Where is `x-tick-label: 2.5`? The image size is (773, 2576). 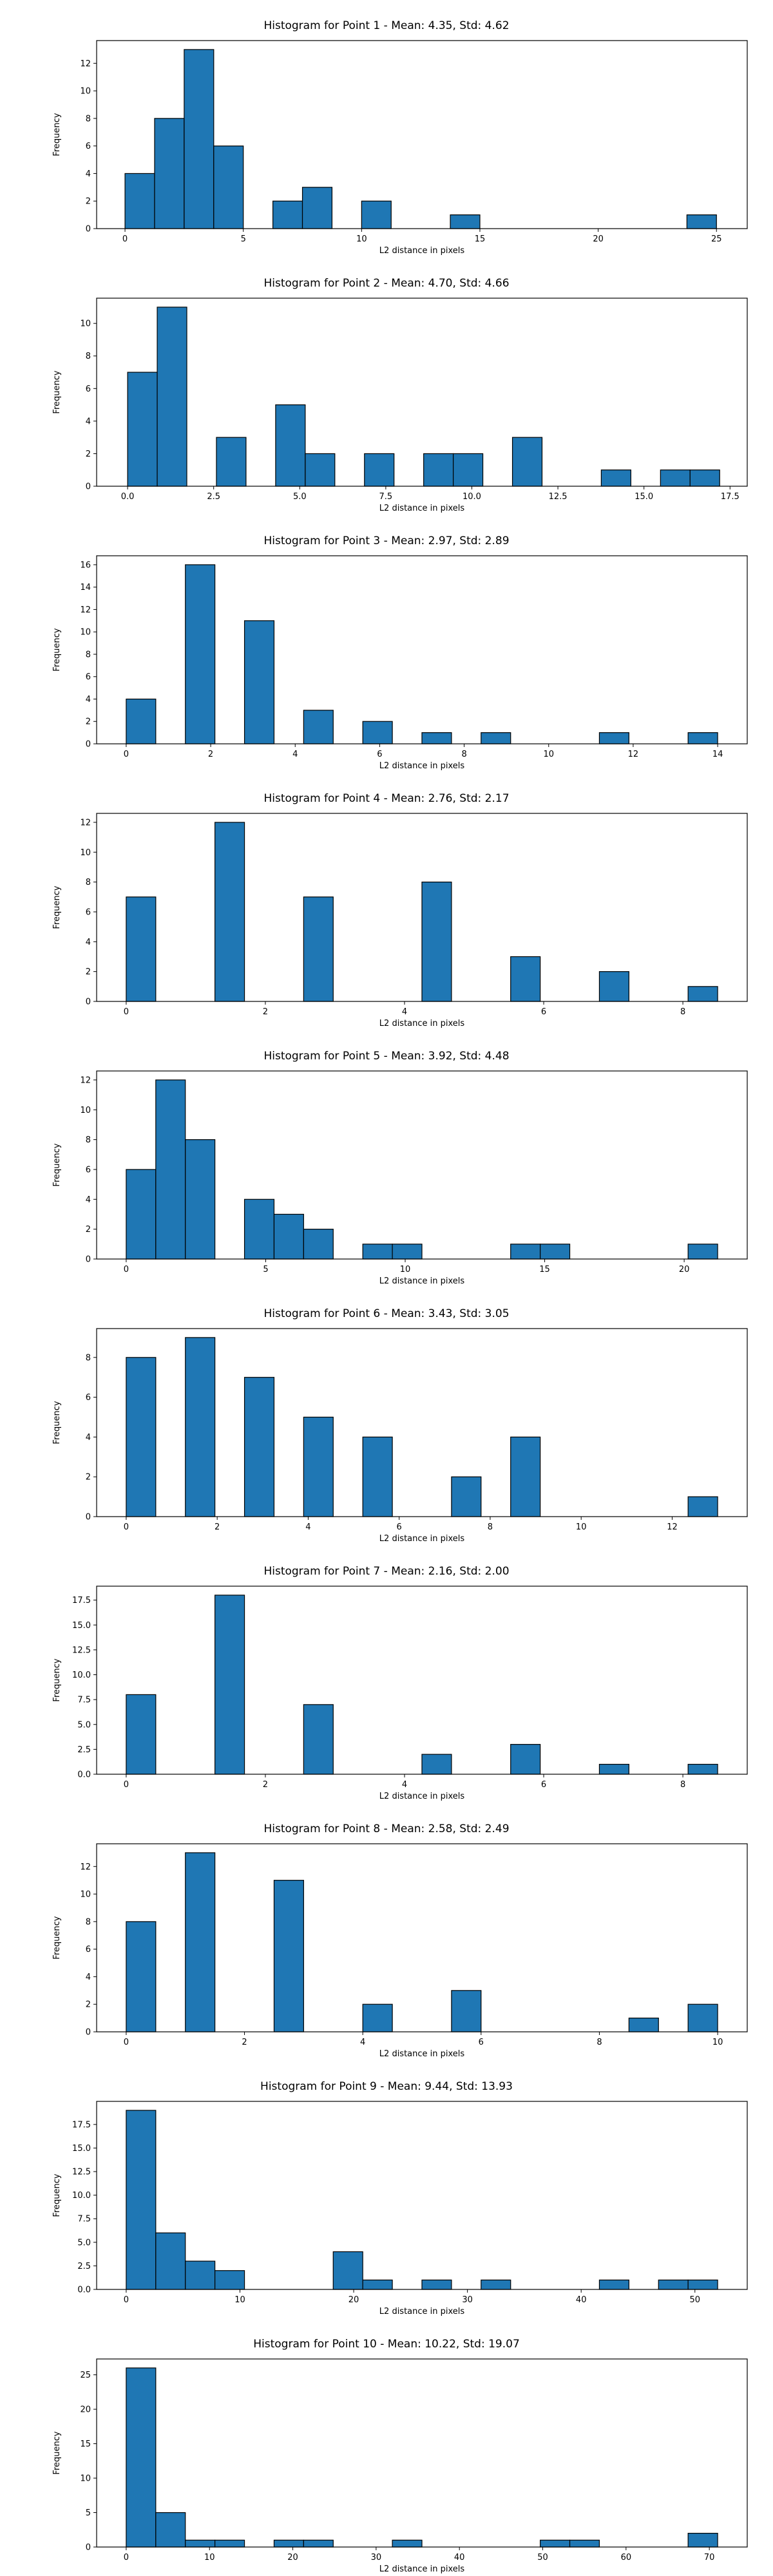 x-tick-label: 2.5 is located at coordinates (213, 497).